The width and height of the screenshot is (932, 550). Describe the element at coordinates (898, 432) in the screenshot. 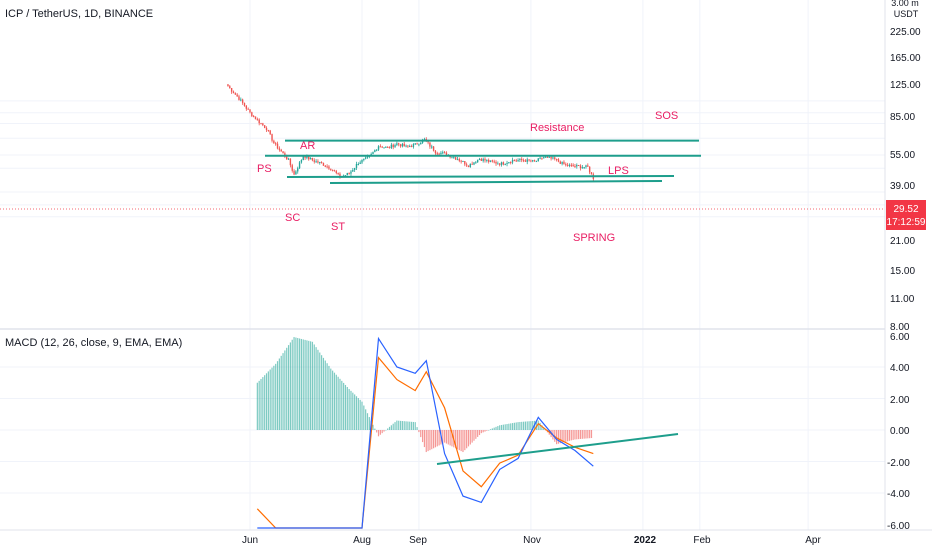

I see `macd-axis: 6.00 4.00 2.00 0.00 -2.00 -4.00 -6.00` at that location.